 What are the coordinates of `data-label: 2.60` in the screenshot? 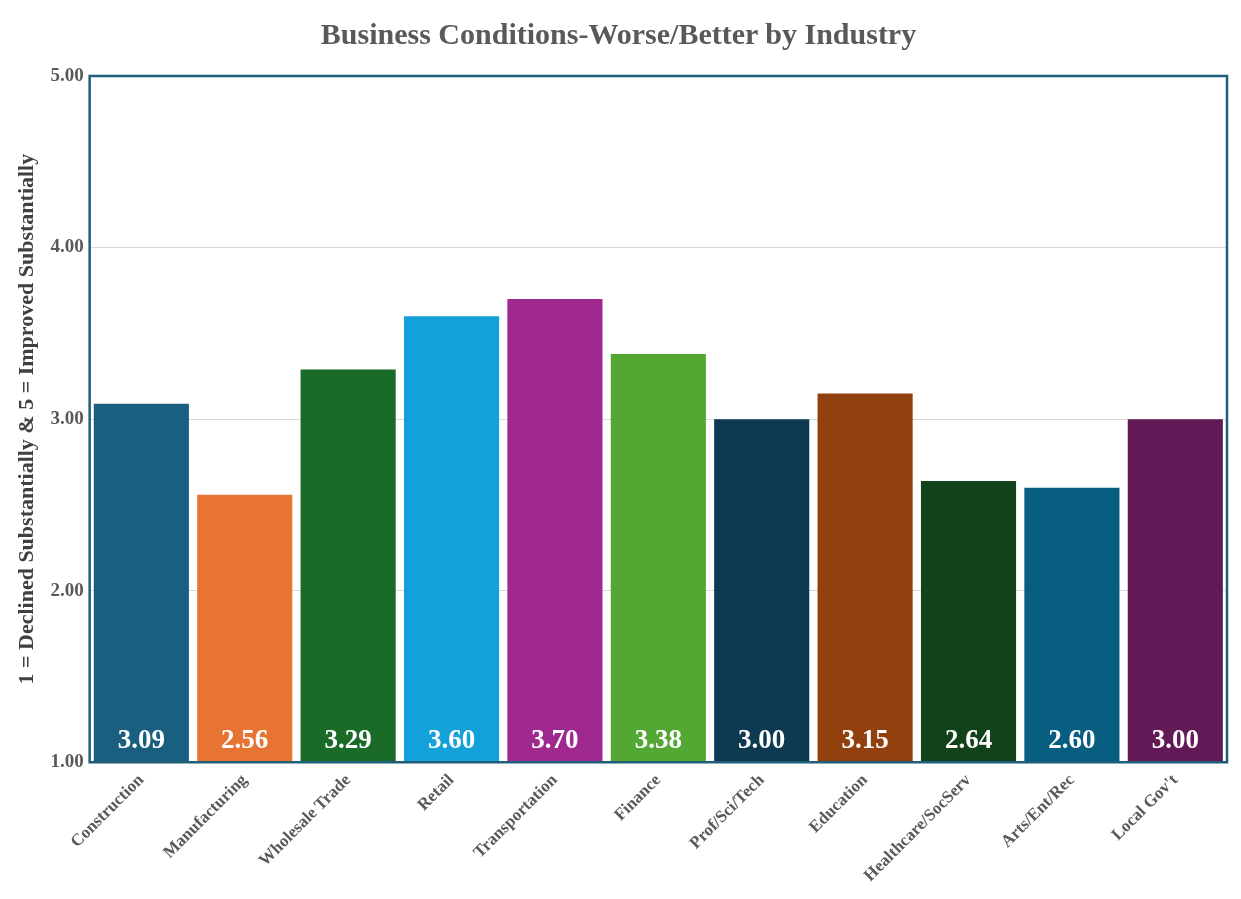 It's located at (1072, 738).